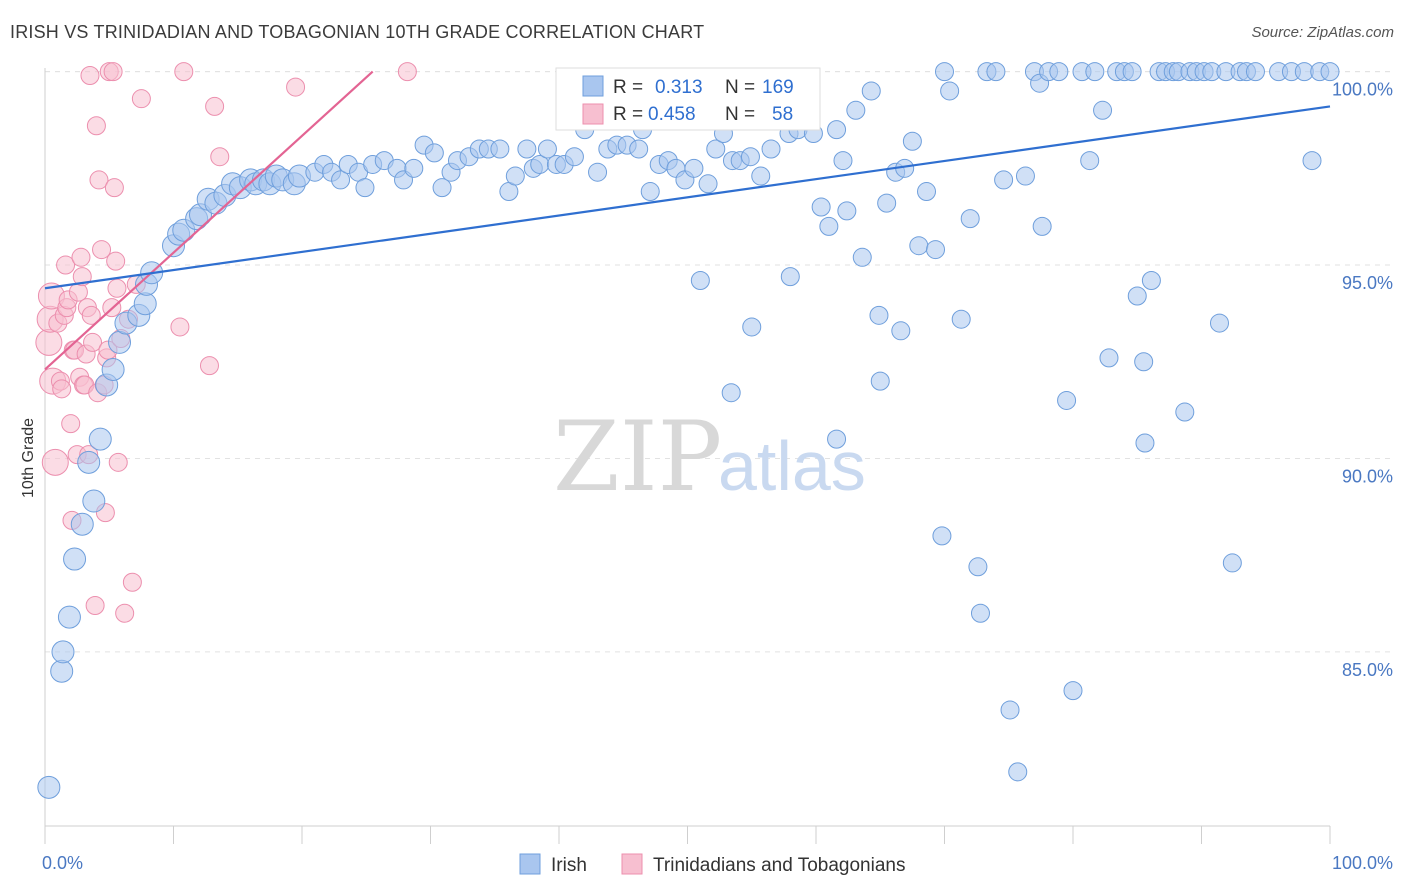 Image resolution: width=1406 pixels, height=892 pixels. I want to click on legend-tt-label: Trinidadians and Tobagonians, so click(779, 865).